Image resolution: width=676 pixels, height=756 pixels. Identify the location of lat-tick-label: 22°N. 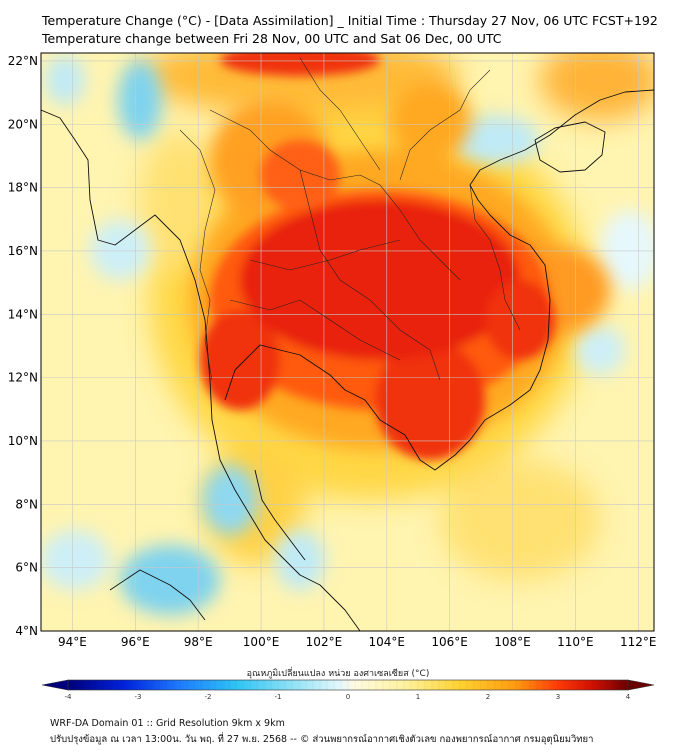
(23, 61).